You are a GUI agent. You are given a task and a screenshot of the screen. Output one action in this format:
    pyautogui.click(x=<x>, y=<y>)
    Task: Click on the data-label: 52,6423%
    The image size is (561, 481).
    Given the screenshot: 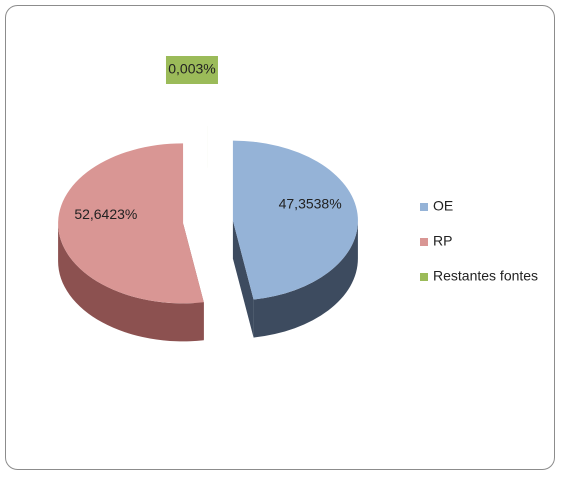 What is the action you would take?
    pyautogui.click(x=105, y=214)
    